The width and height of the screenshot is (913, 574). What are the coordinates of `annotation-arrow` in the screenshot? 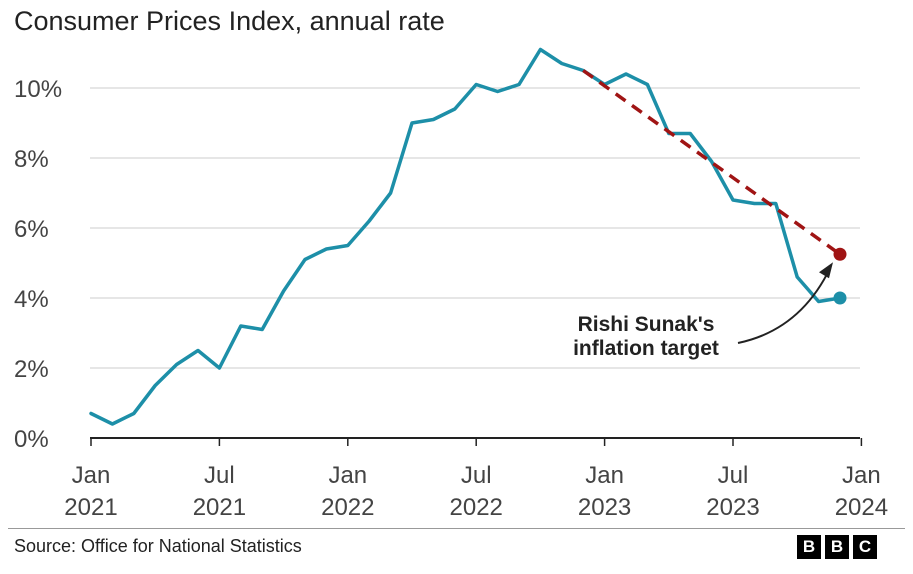 It's located at (784, 305).